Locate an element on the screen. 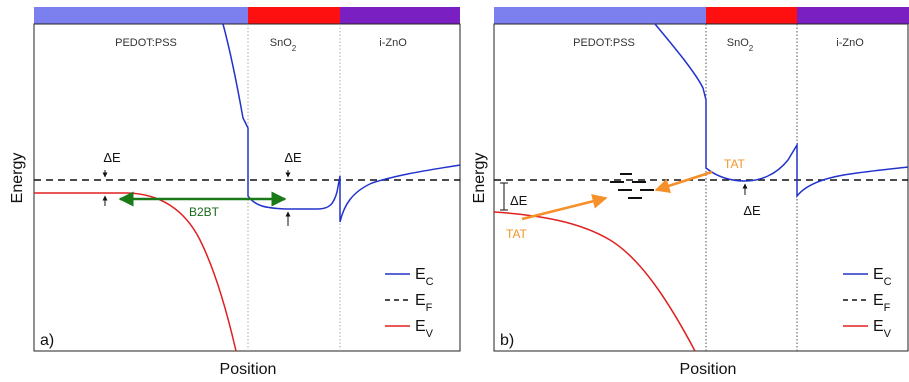 This screenshot has height=382, width=909. legend-ef-label-a: EF is located at coordinates (424, 303).